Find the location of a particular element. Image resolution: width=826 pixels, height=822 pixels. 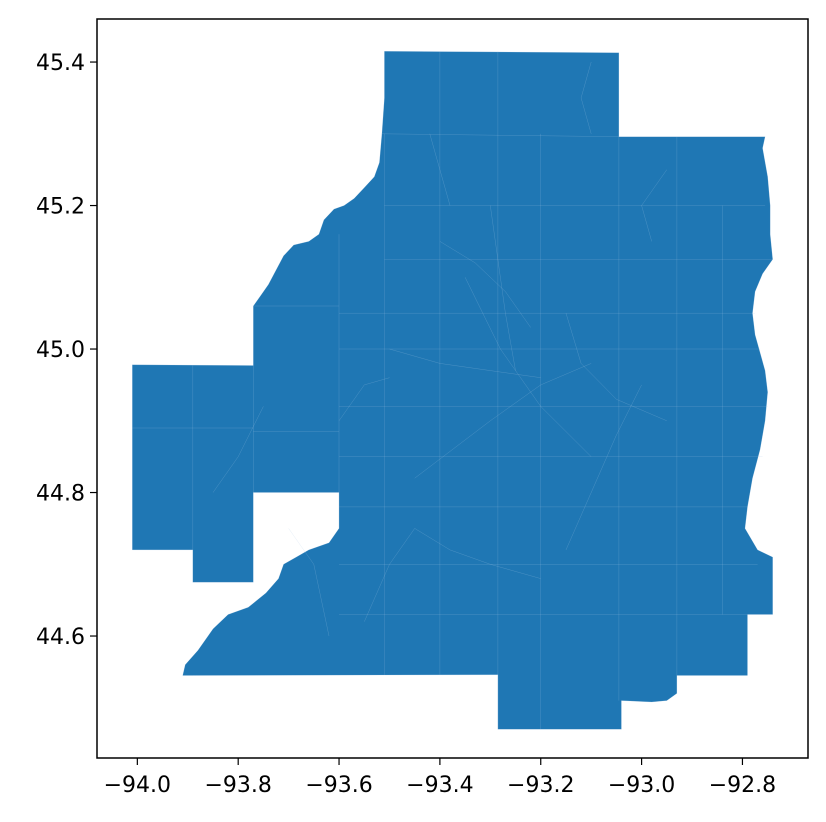

x-tick-label: −93.2 is located at coordinates (540, 785).